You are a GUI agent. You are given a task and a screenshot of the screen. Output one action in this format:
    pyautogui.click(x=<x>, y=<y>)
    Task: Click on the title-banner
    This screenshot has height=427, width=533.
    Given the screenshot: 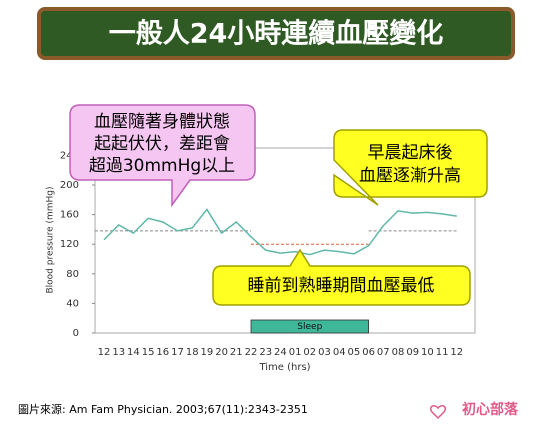 What is the action you would take?
    pyautogui.click(x=276, y=33)
    